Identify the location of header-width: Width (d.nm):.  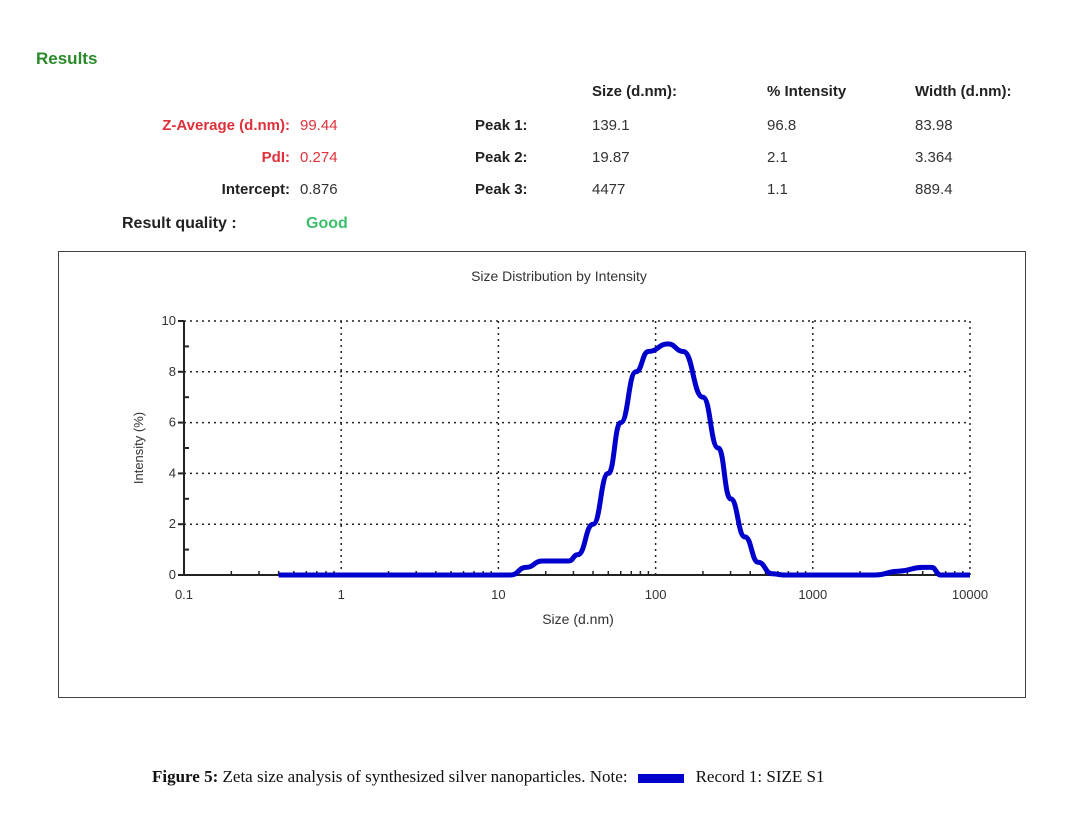
(963, 91).